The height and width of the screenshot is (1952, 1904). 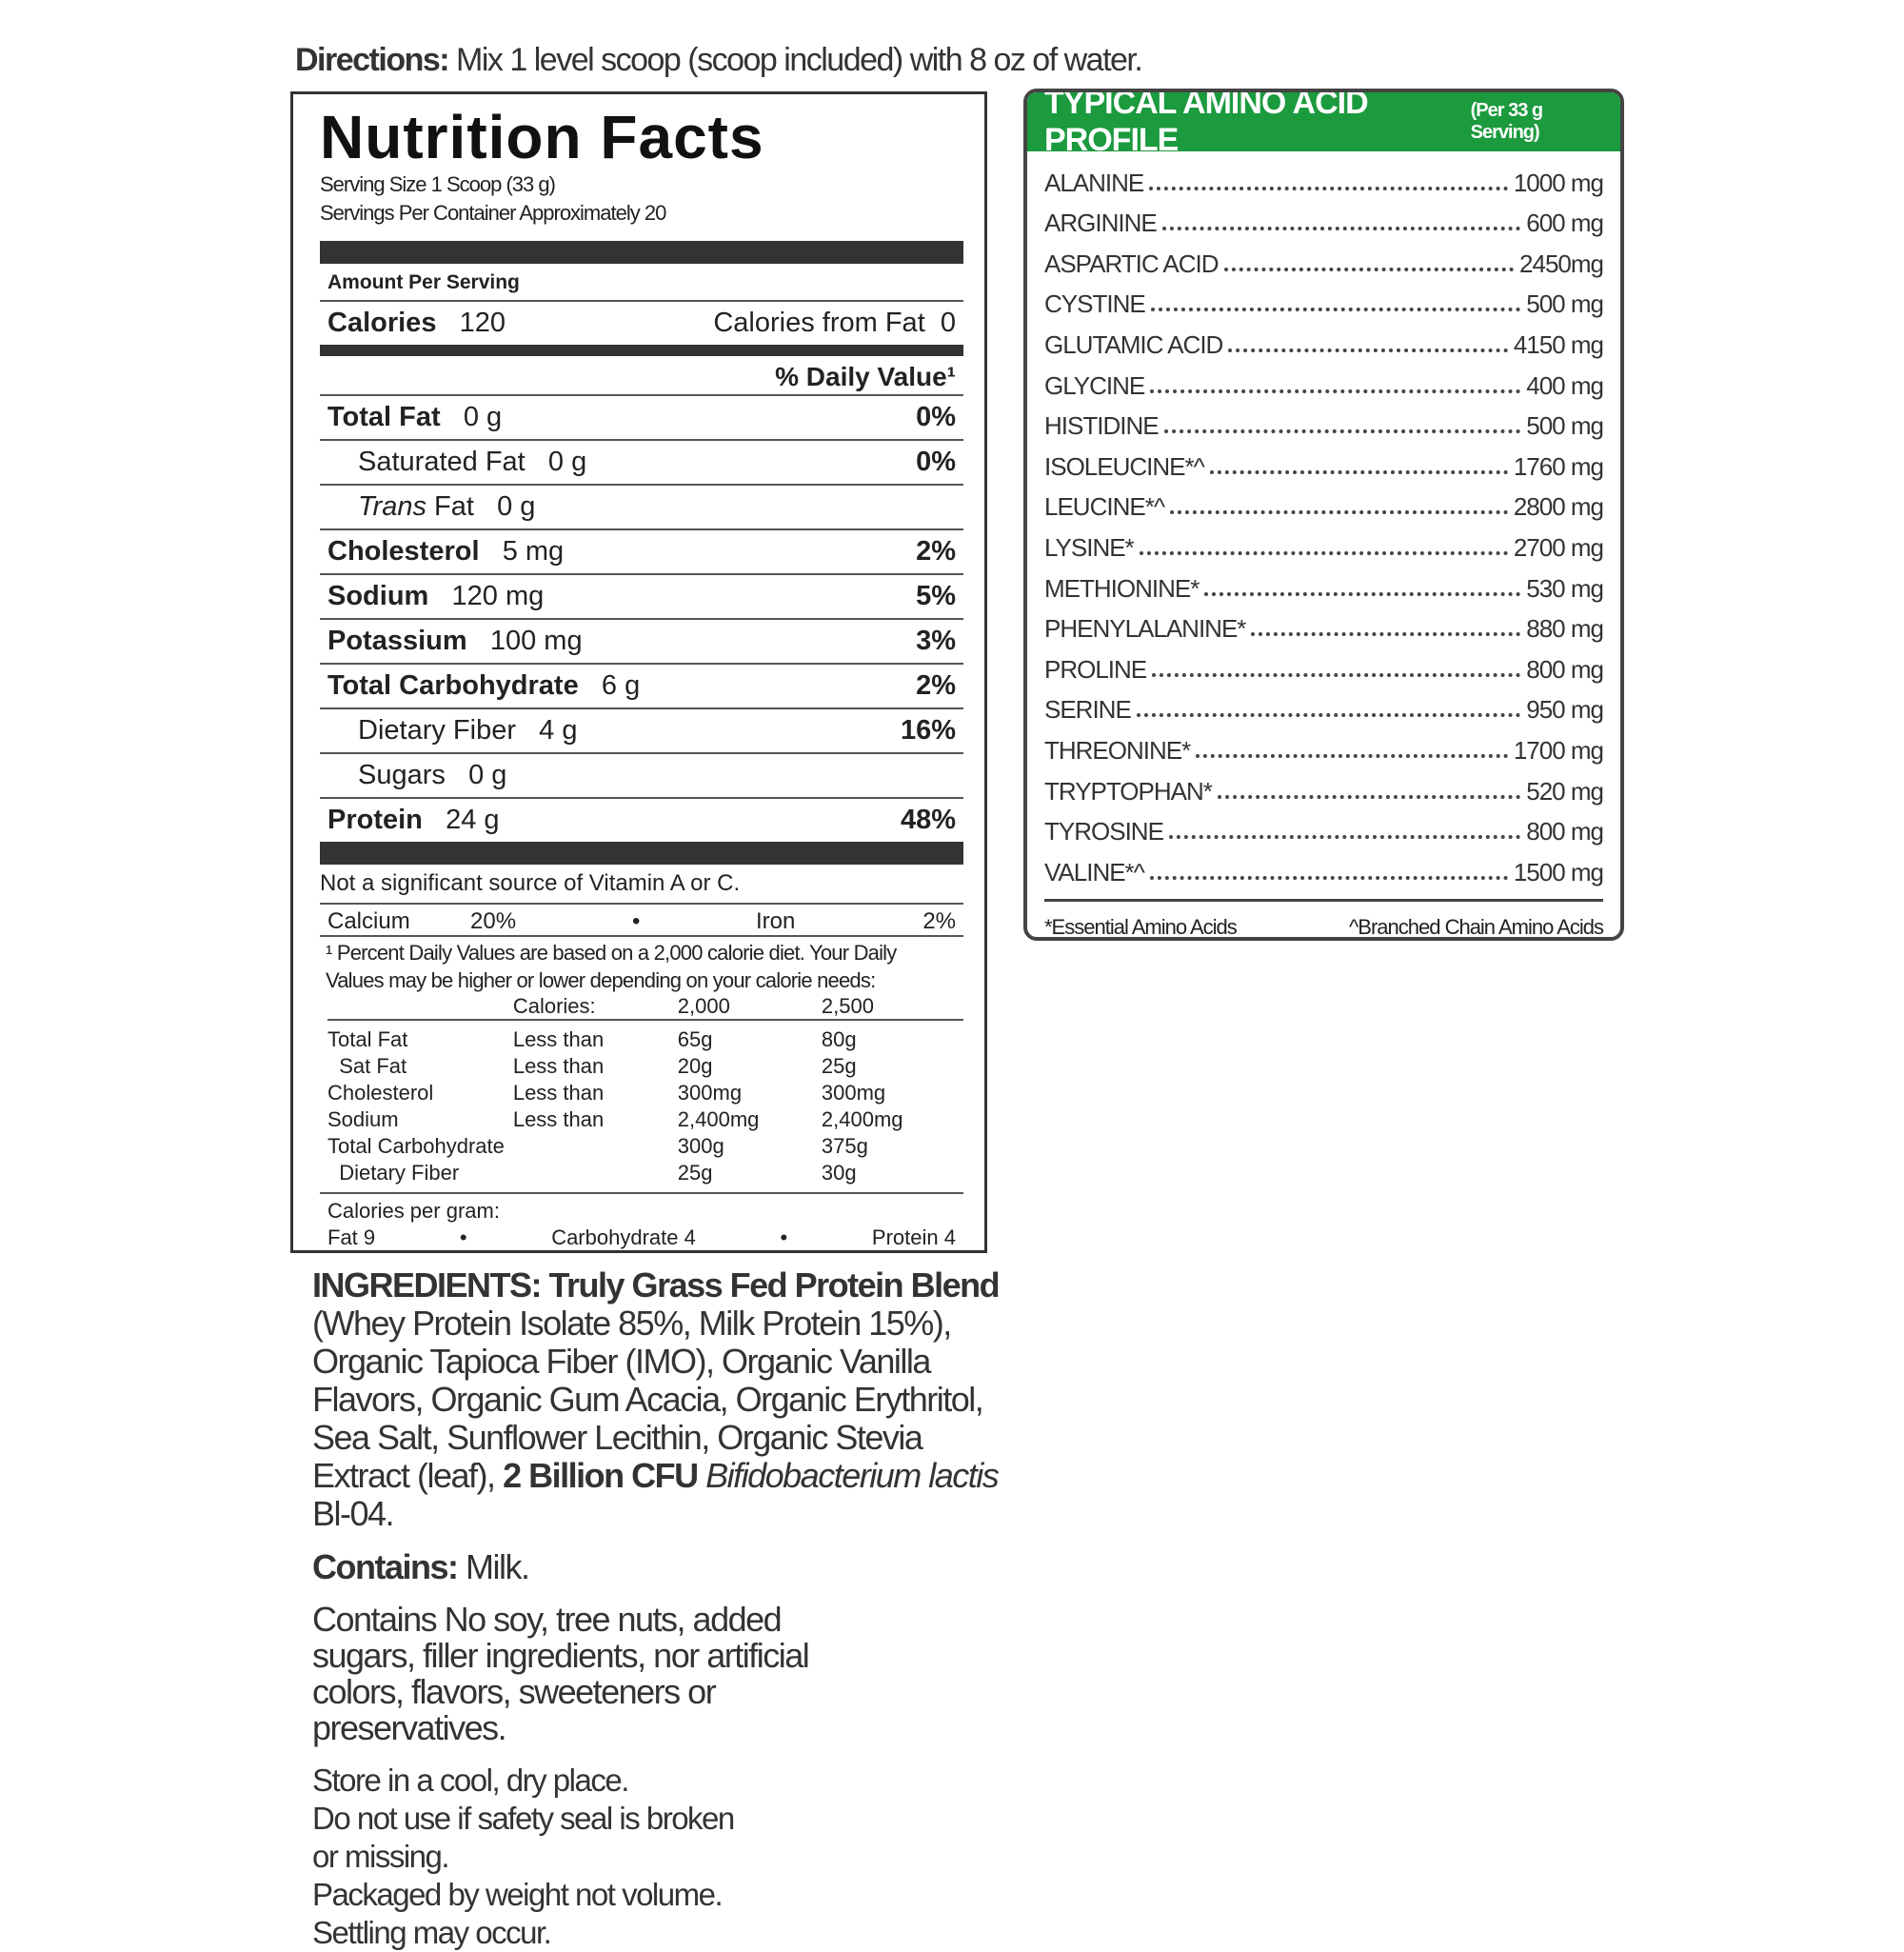 What do you see at coordinates (473, 820) in the screenshot?
I see `nutrient-amount: 24 g` at bounding box center [473, 820].